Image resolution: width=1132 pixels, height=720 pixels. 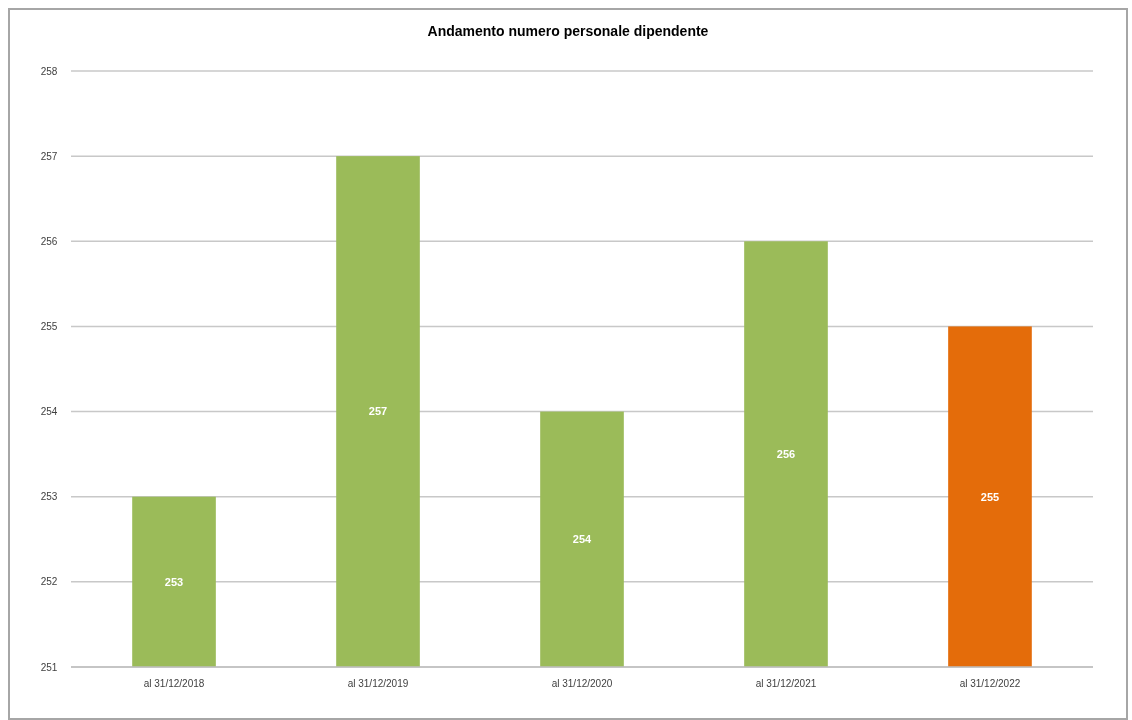 I want to click on y-tick-label: 256, so click(x=49, y=241).